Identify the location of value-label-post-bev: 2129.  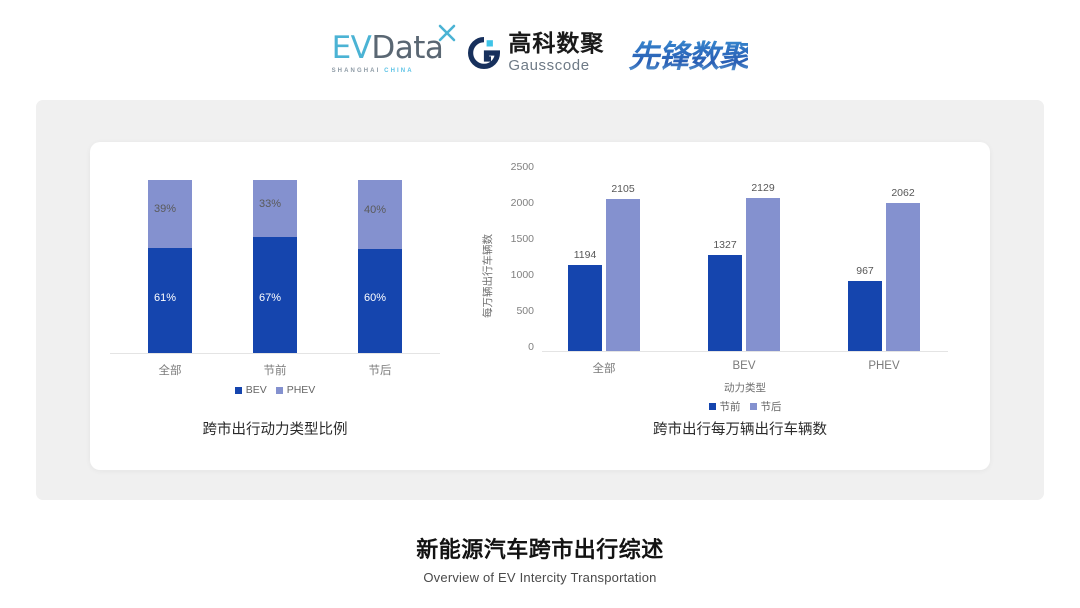
(763, 188).